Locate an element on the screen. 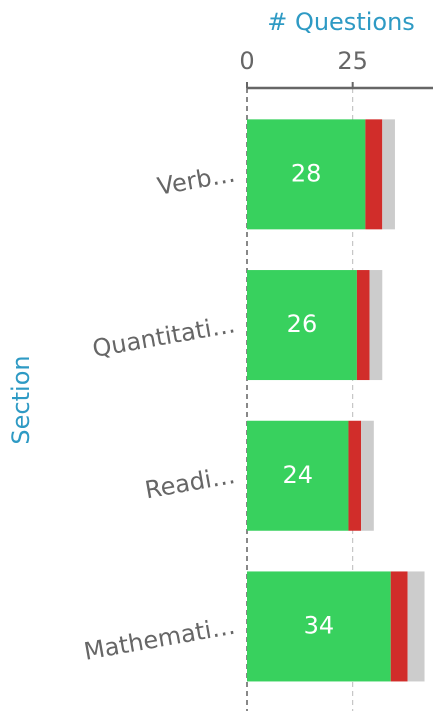 This screenshot has height=711, width=433. y-axis-label: Section is located at coordinates (21, 399).